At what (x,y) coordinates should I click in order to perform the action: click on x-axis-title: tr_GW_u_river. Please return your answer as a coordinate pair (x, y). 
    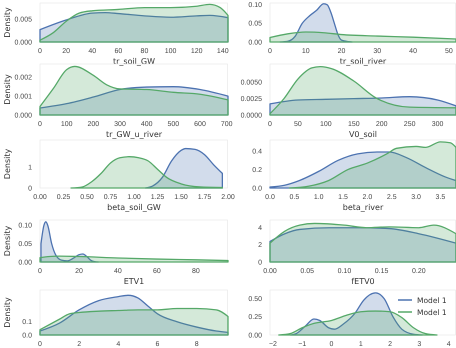
    Looking at the image, I should click on (134, 134).